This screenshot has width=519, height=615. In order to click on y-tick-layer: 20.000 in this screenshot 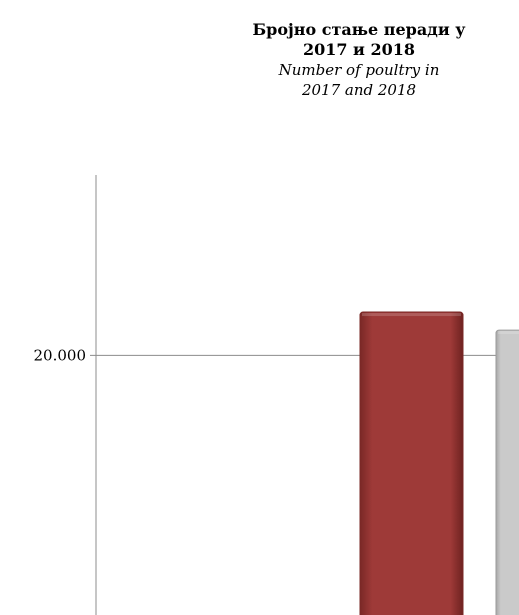, I will do `click(60, 355)`.